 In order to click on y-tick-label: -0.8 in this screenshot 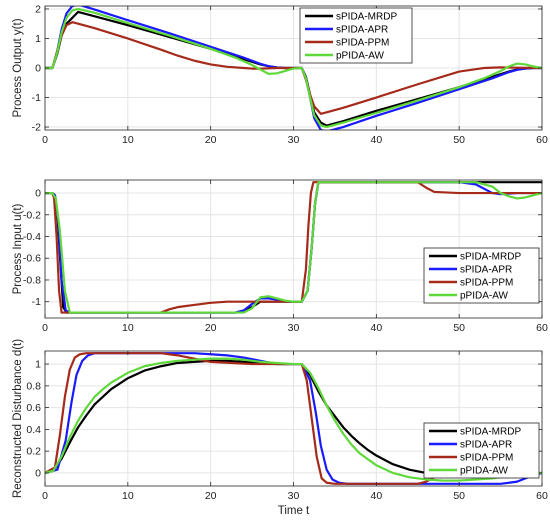, I will do `click(32, 280)`.